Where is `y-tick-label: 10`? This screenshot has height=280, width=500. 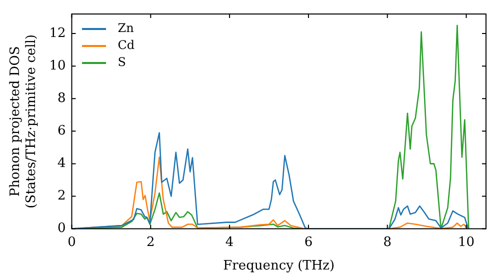
y-tick-label: 10 is located at coordinates (57, 66).